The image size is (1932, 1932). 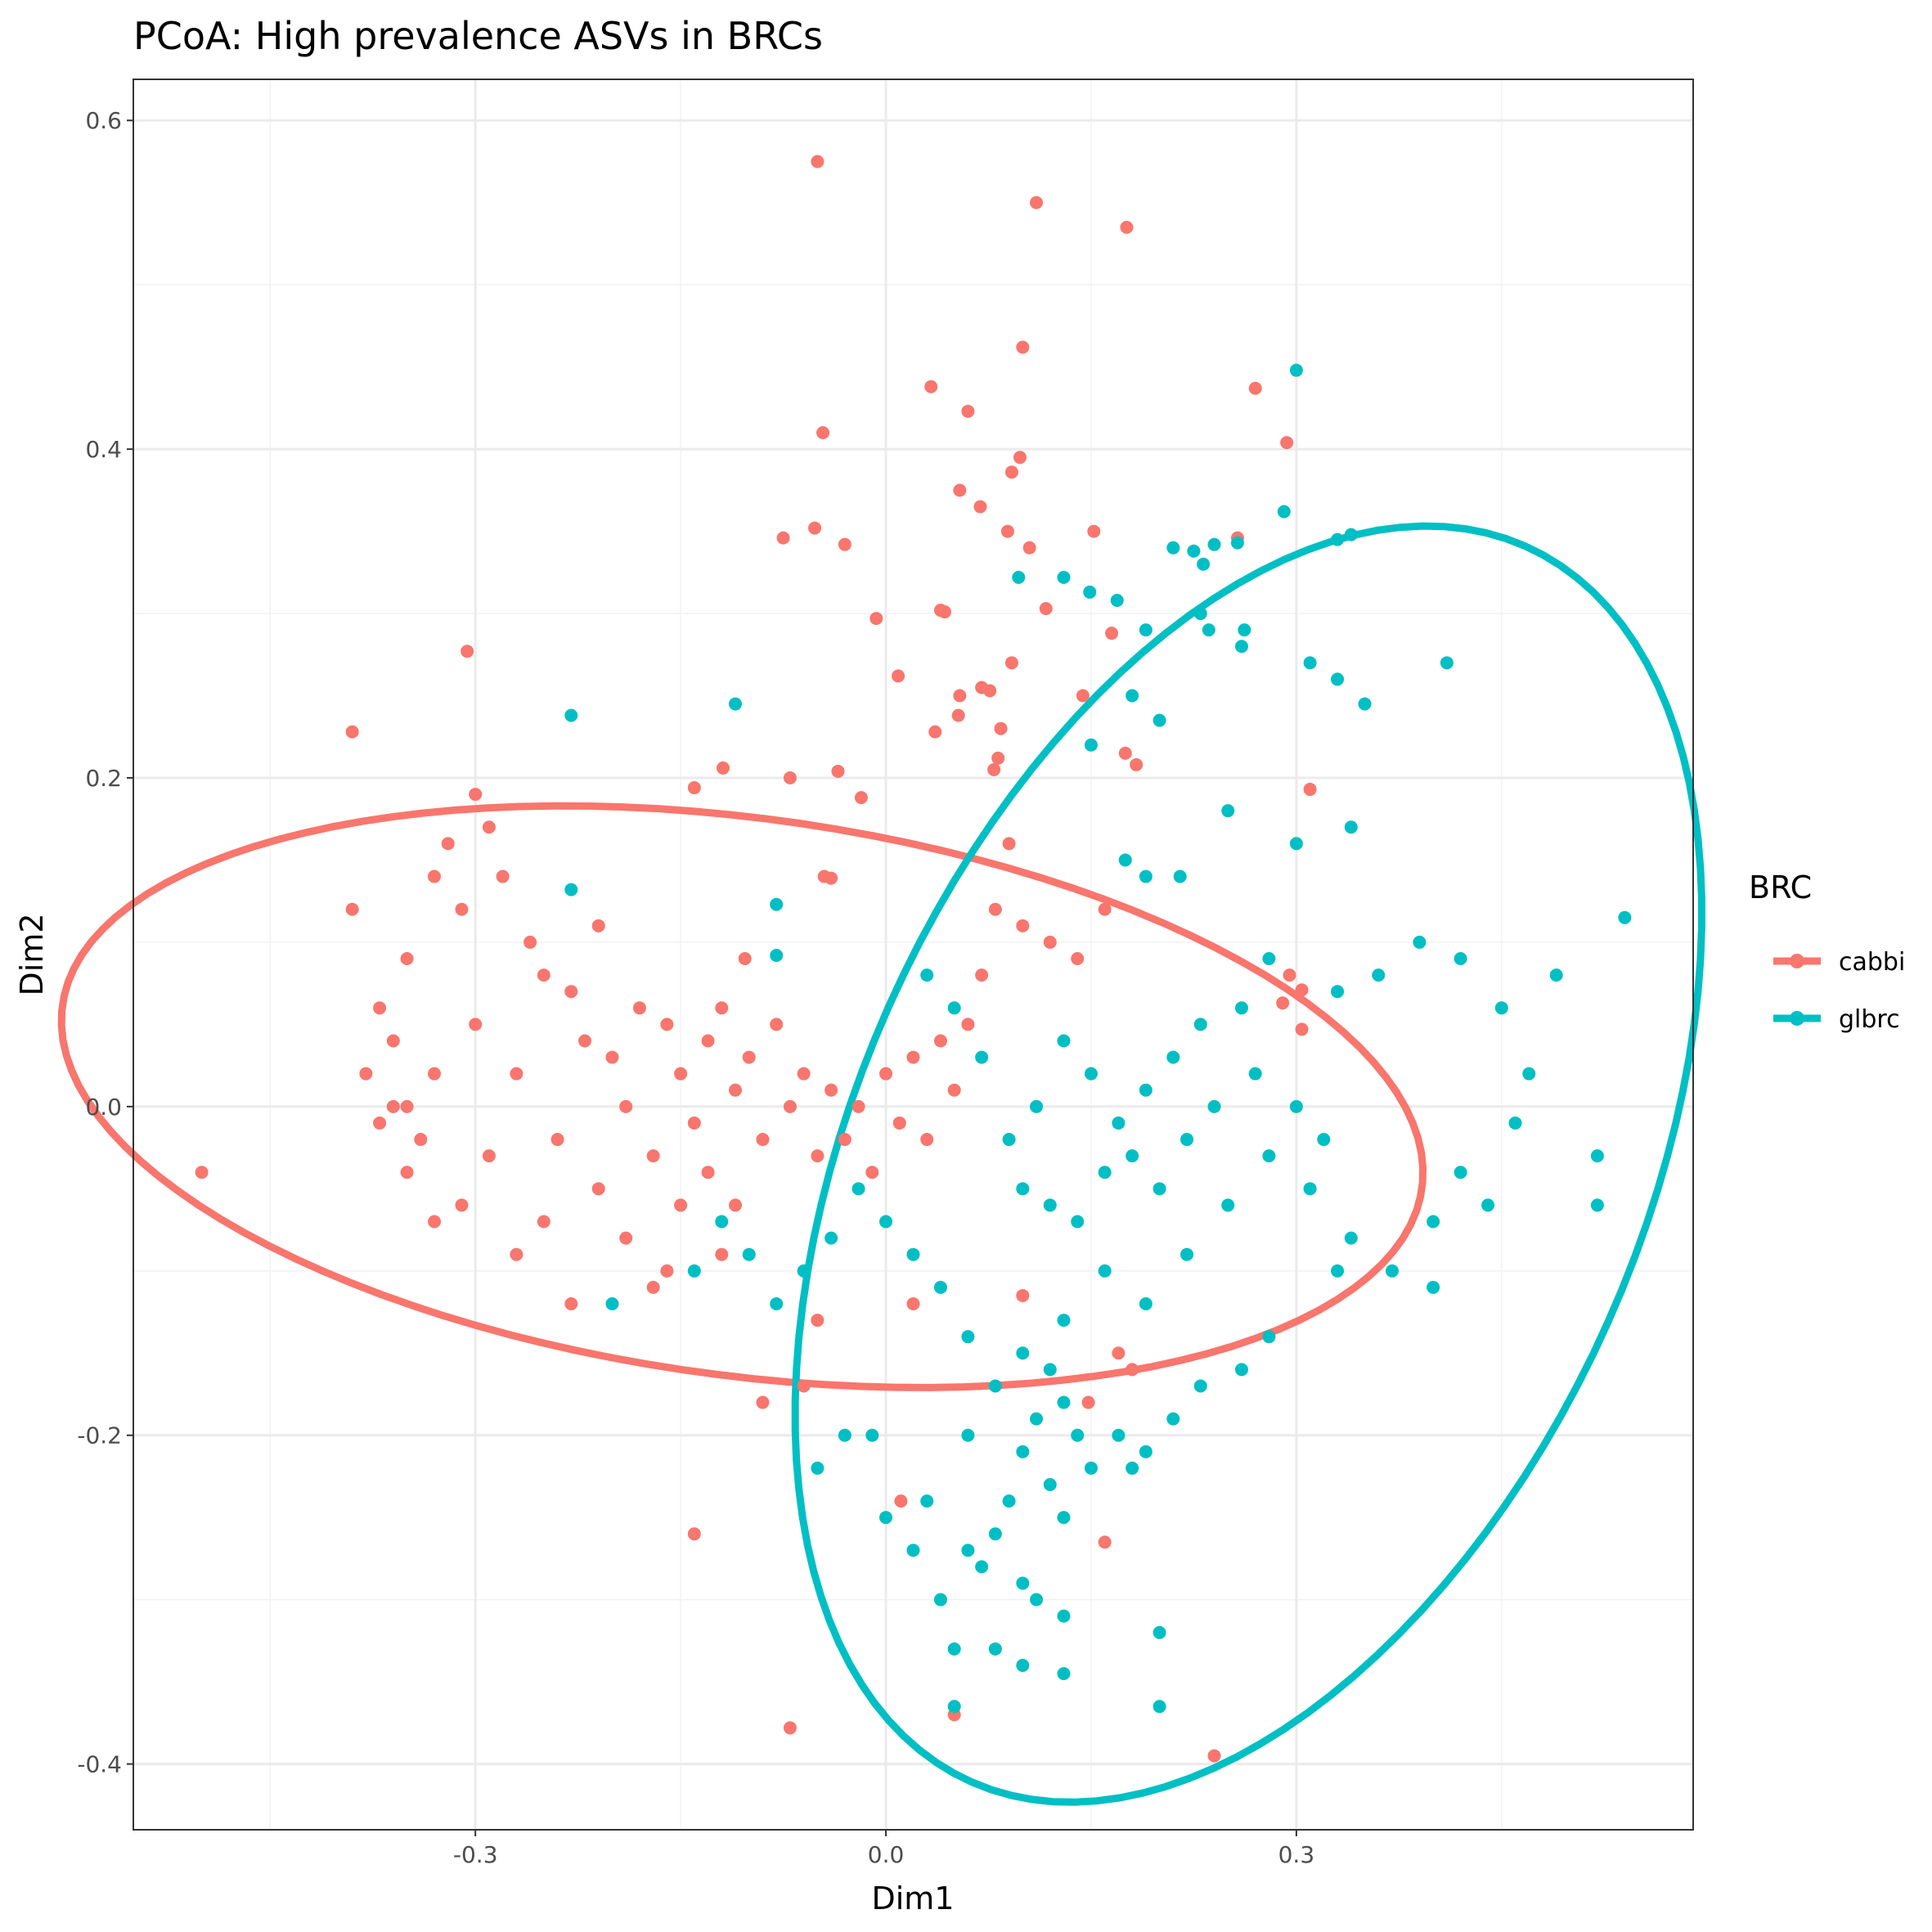 I want to click on legend-label-cabbi: cabbi, so click(x=1872, y=963).